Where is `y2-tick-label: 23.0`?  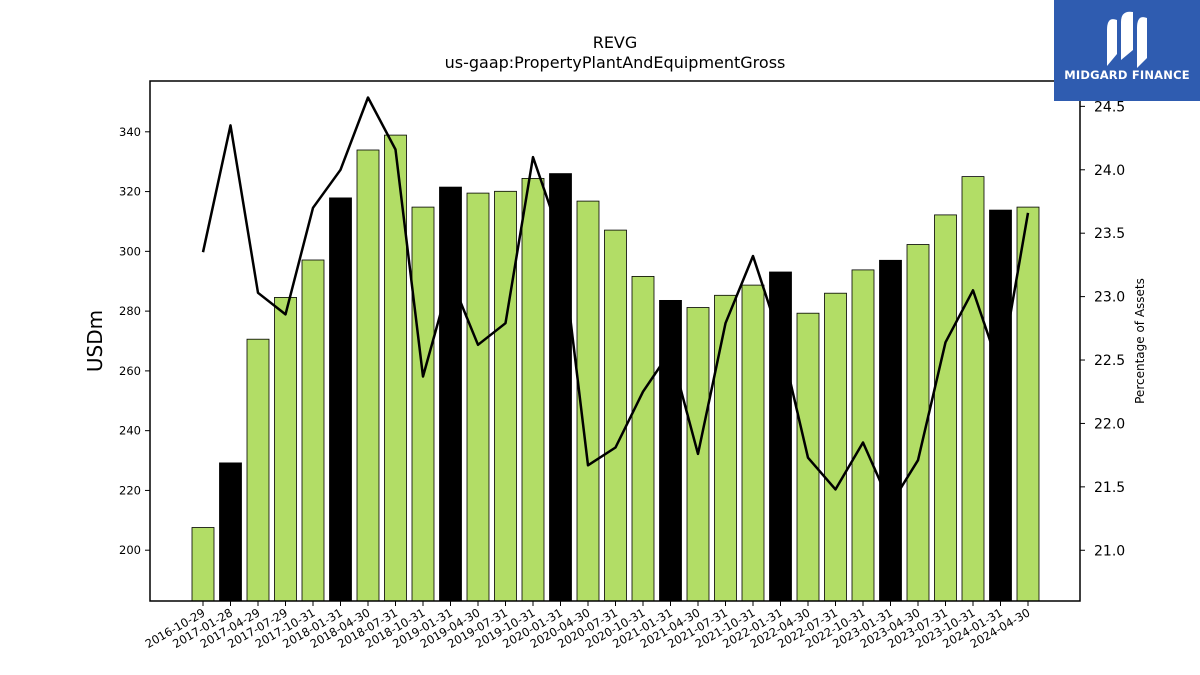
y2-tick-label: 23.0 is located at coordinates (1109, 298).